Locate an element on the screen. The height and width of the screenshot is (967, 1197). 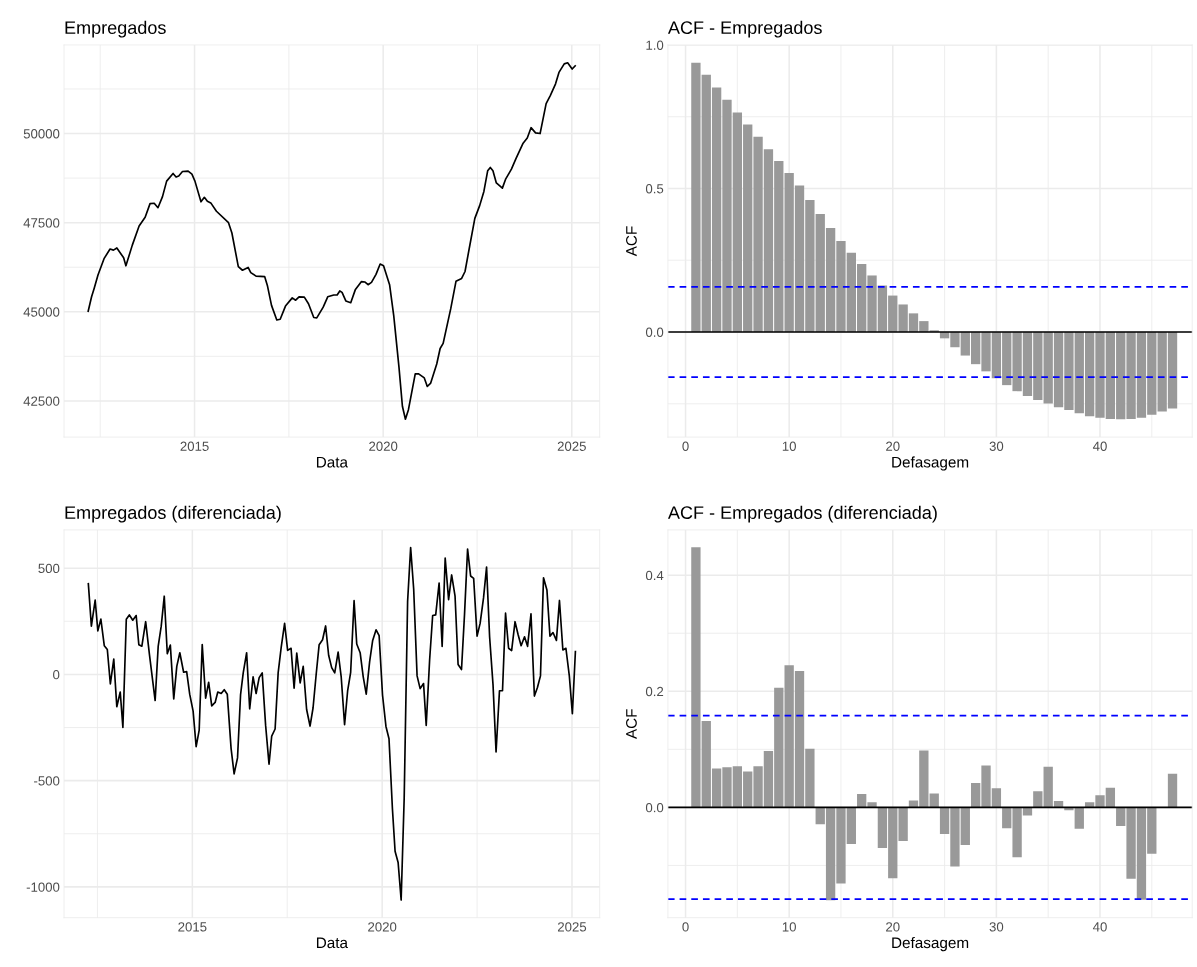
y-tick-label: 42500 is located at coordinates (41, 401).